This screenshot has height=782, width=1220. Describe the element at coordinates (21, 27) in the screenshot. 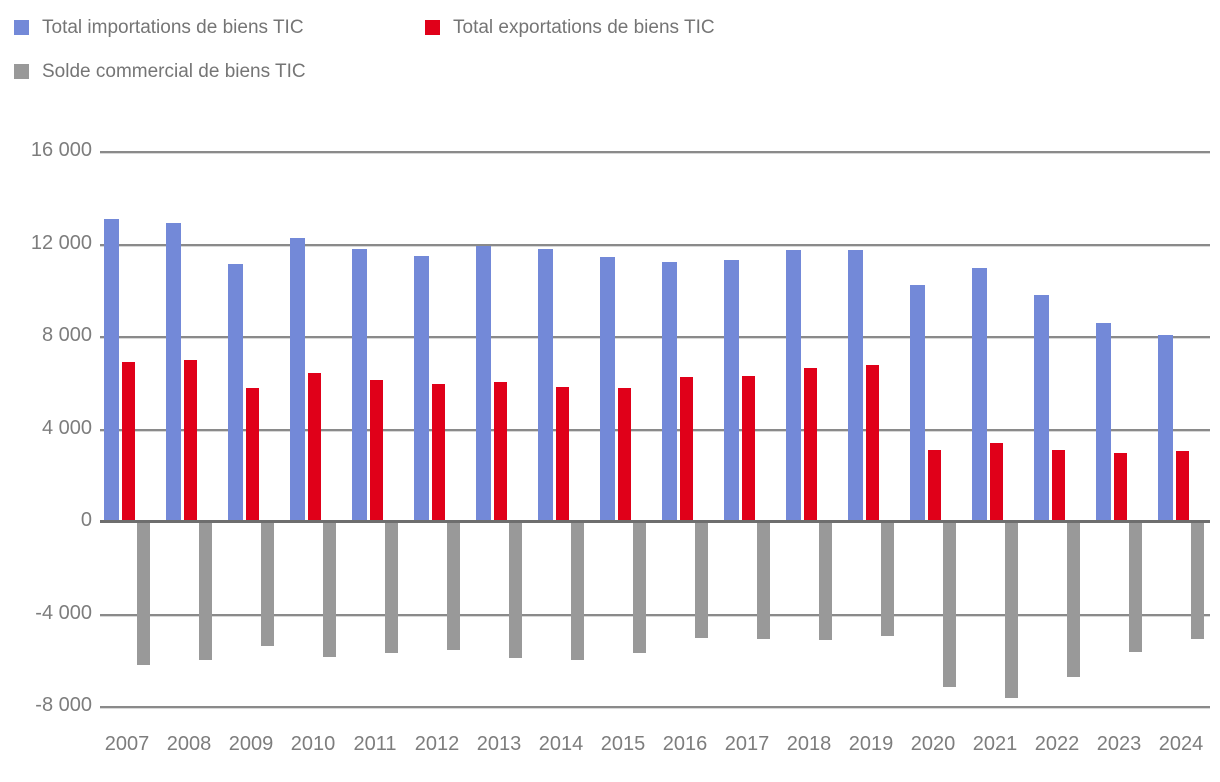

I see `imports-legend-swatch-icon` at that location.